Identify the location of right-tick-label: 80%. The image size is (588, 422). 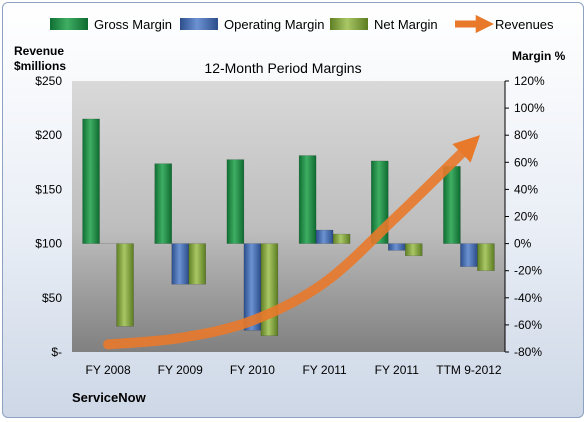
(526, 135).